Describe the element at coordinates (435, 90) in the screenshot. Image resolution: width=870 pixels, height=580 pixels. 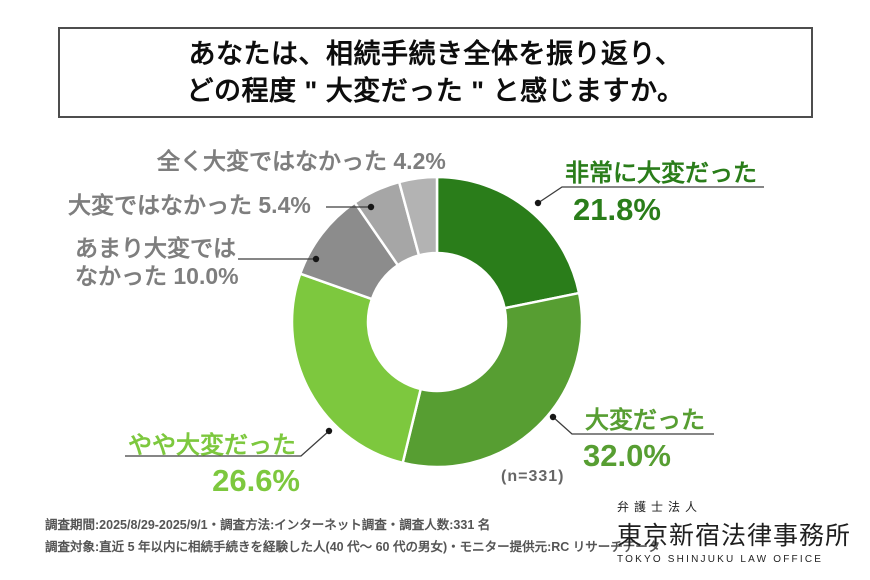
I see `question-title-line2: どの程度 " 大変だった " と感じますか。` at that location.